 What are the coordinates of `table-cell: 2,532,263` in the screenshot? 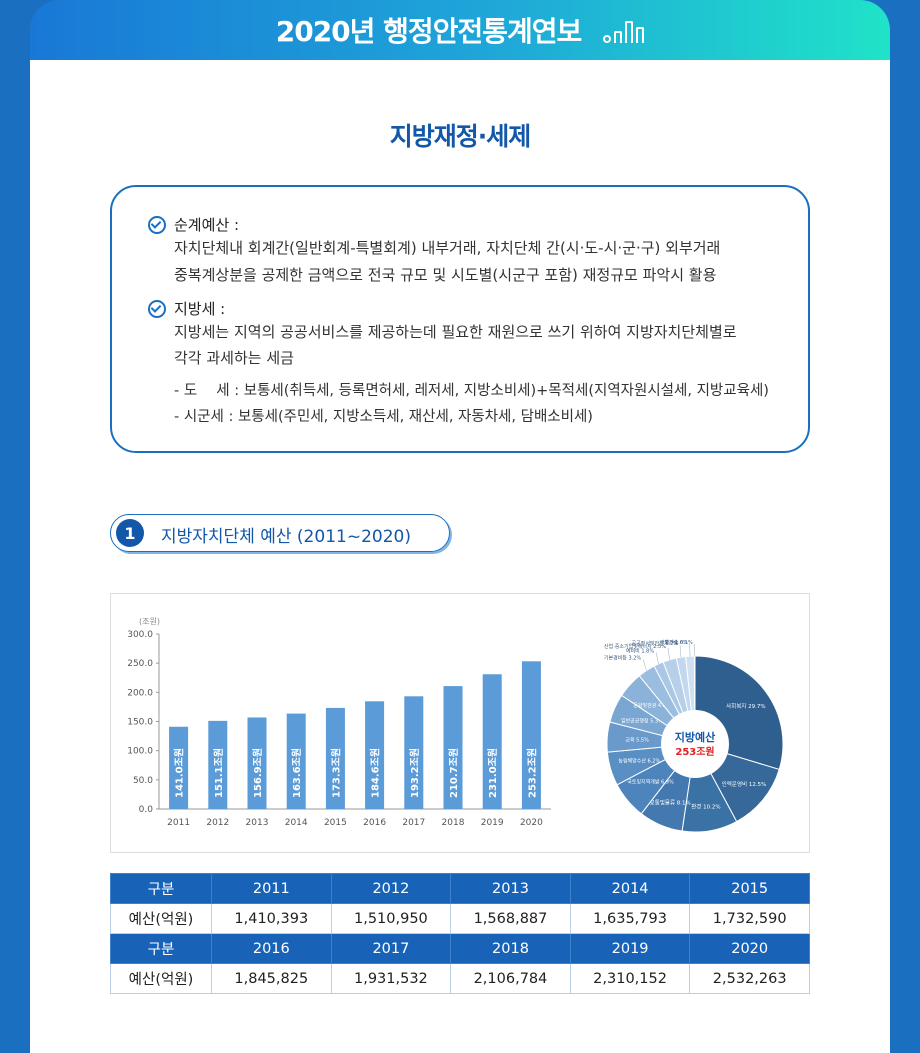 It's located at (749, 978).